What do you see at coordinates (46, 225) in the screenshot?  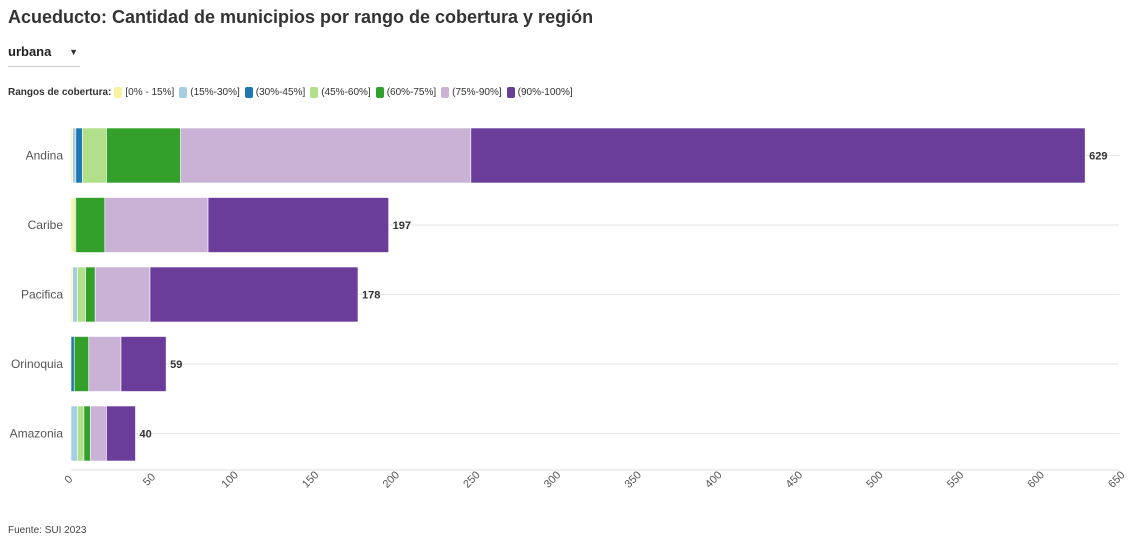 I see `category-label: Caribe` at bounding box center [46, 225].